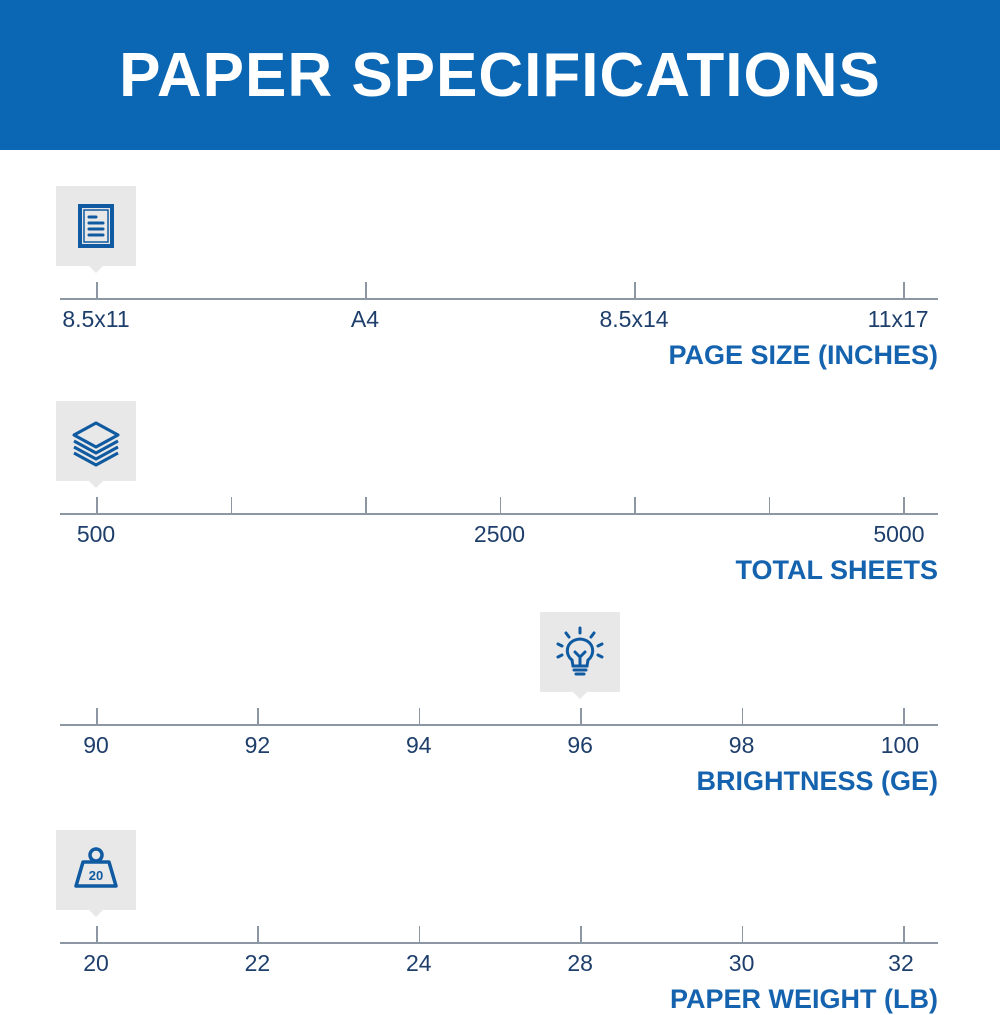 Image resolution: width=1000 pixels, height=1015 pixels. What do you see at coordinates (898, 319) in the screenshot?
I see `tick-label: 11x17` at bounding box center [898, 319].